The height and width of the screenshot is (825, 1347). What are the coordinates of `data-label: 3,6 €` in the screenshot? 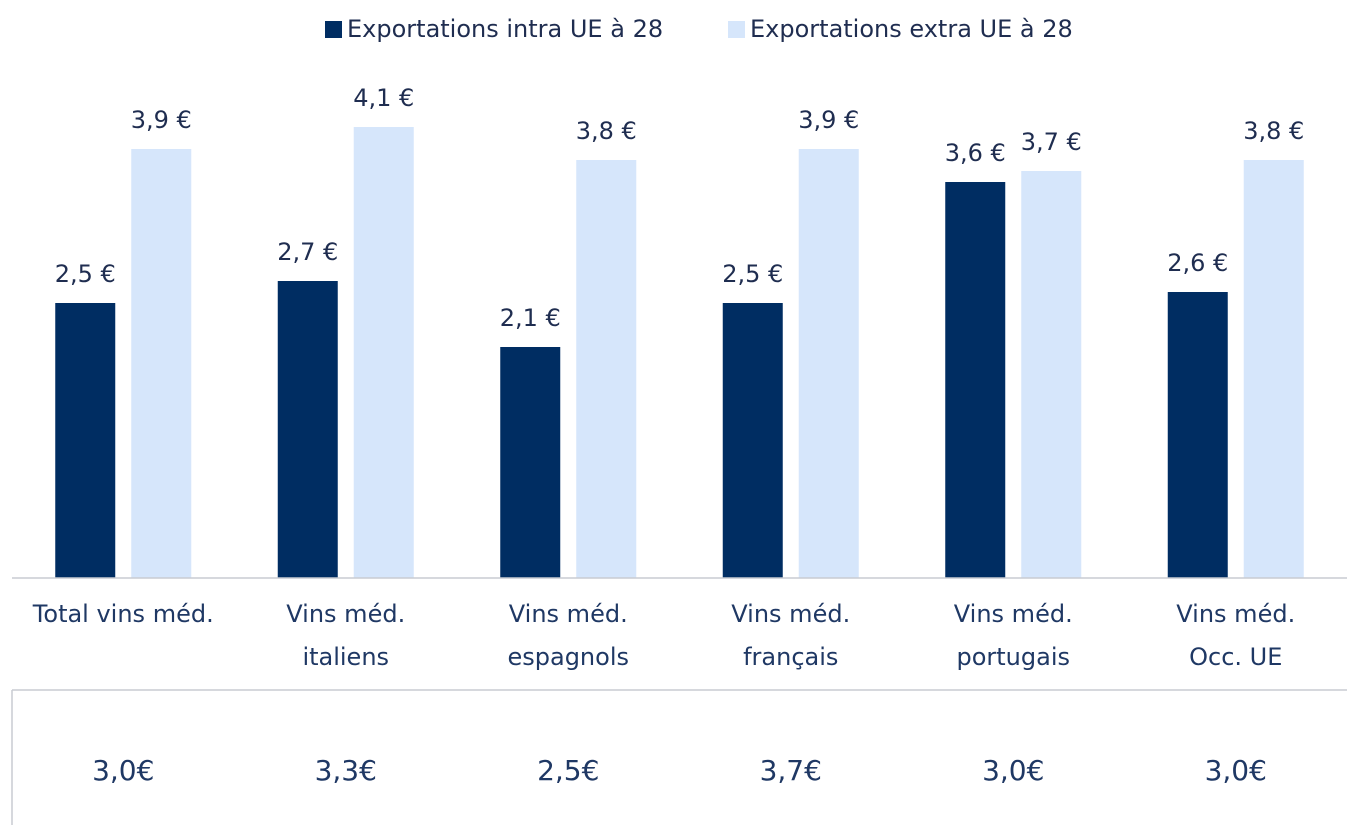 It's located at (975, 153).